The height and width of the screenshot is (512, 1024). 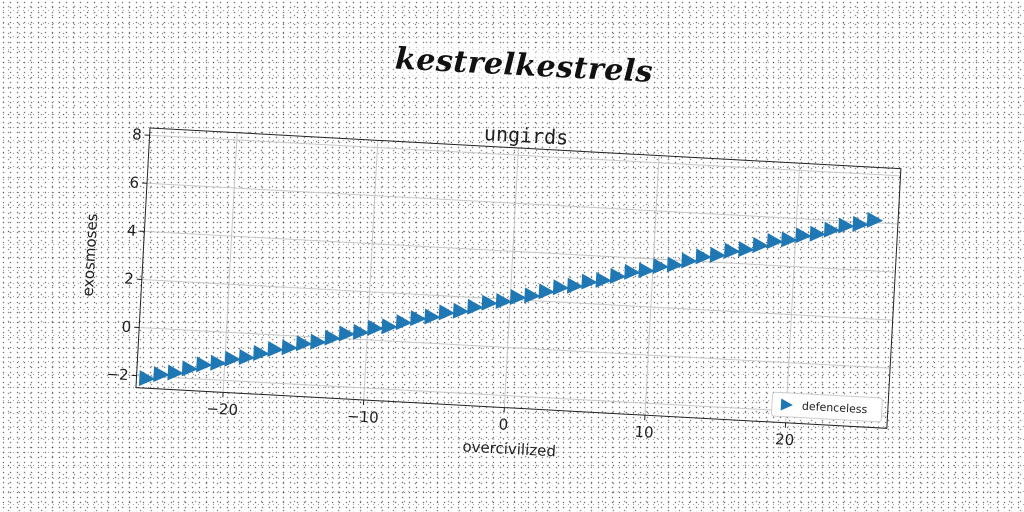 What do you see at coordinates (117, 374) in the screenshot?
I see `y-tick-label: −2` at bounding box center [117, 374].